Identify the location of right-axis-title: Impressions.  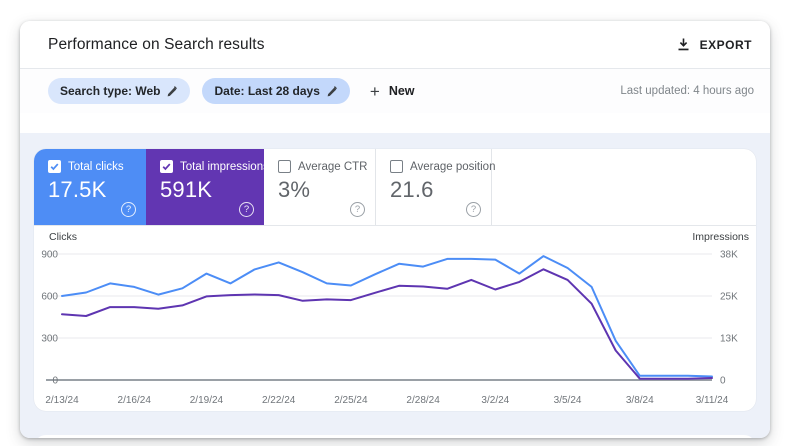
(720, 237).